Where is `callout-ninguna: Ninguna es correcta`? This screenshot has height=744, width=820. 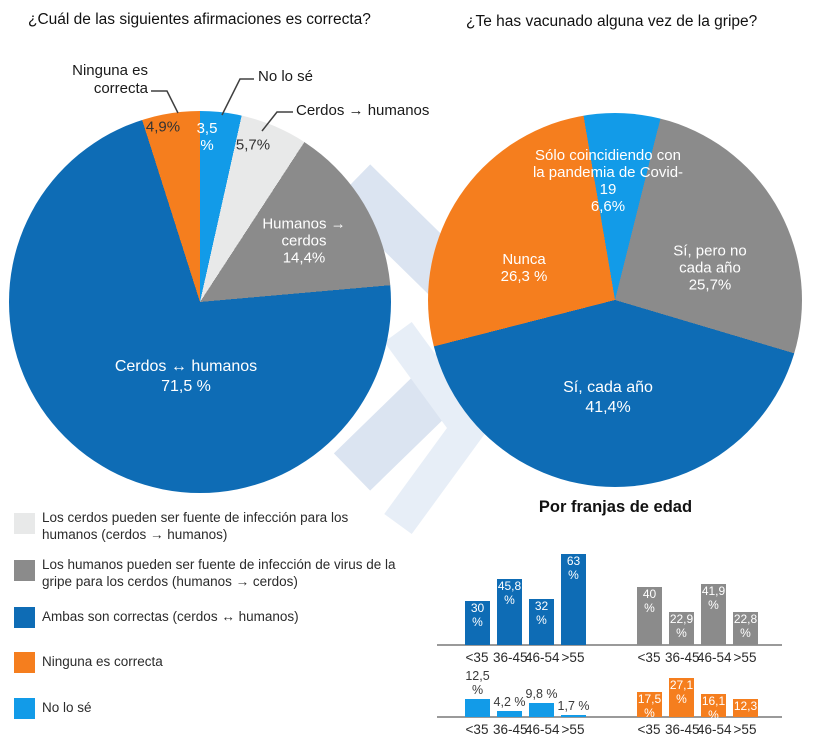 callout-ninguna: Ninguna es correcta is located at coordinates (110, 79).